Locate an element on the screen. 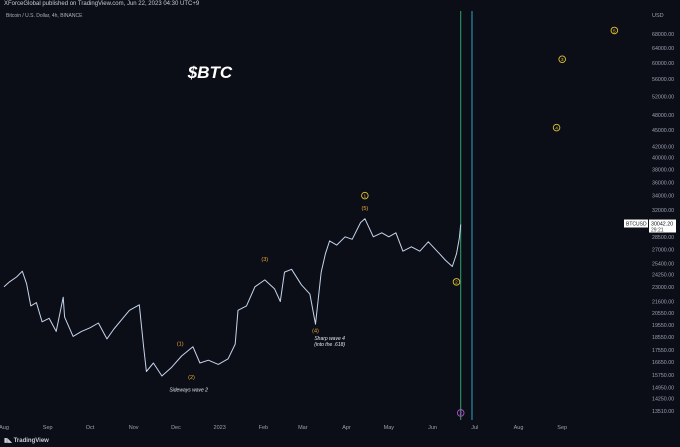  y-tick-label: 60000.00 is located at coordinates (663, 64).